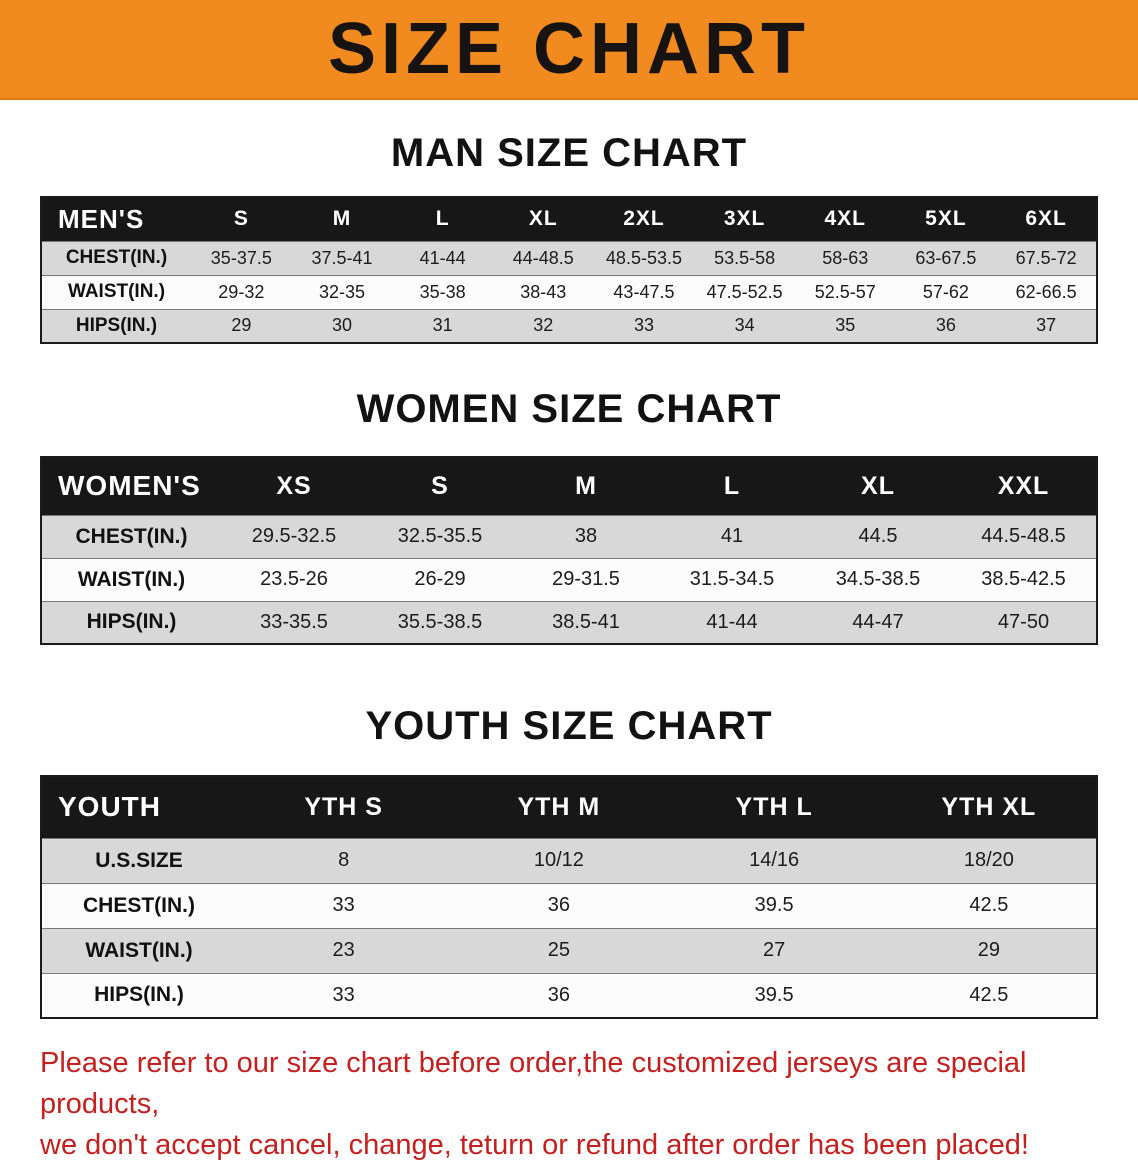 The image size is (1138, 1166). I want to click on size-cell: 35, so click(845, 325).